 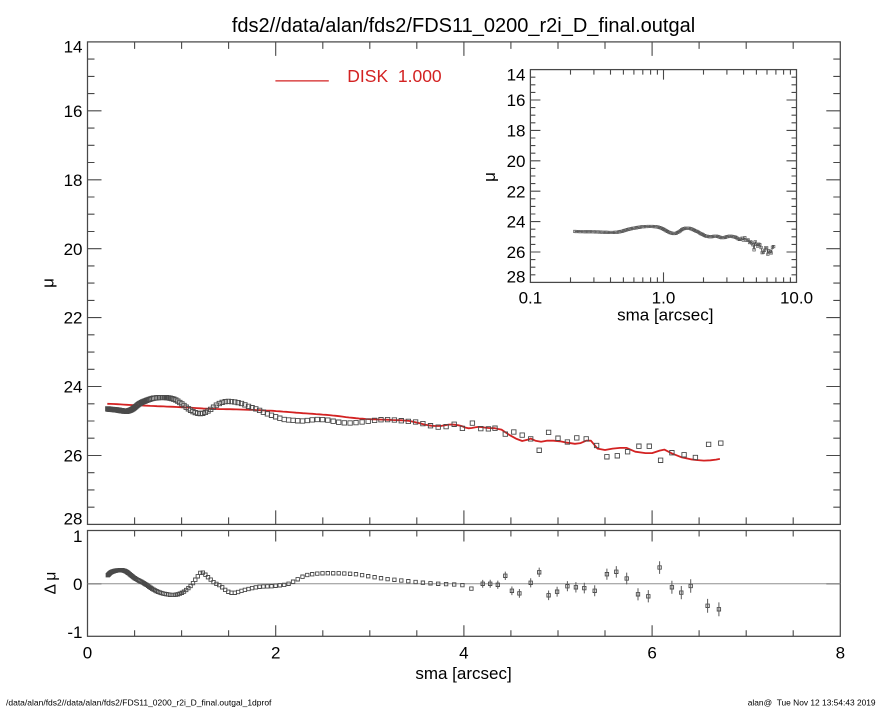 What do you see at coordinates (74, 632) in the screenshot?
I see `svg-text: -1` at bounding box center [74, 632].